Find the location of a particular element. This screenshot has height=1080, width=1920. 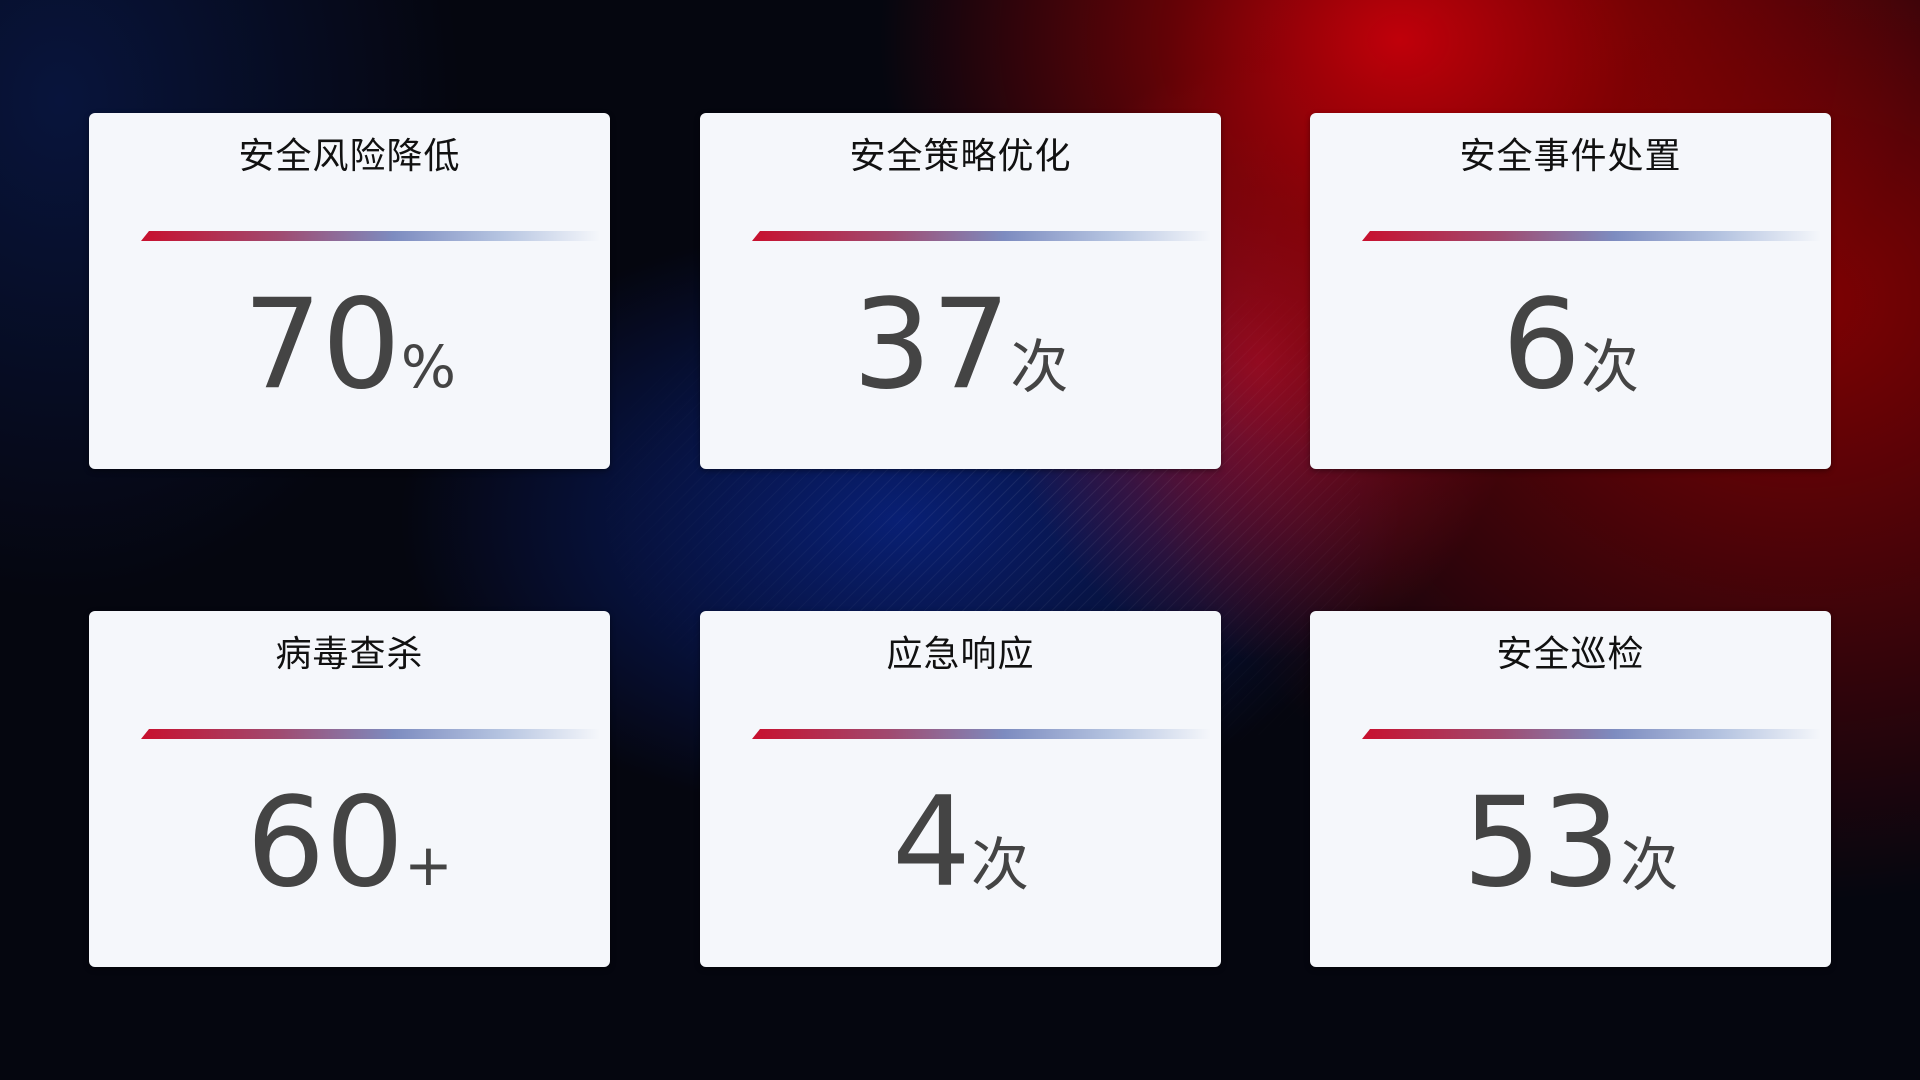

card-title: 应急响应 is located at coordinates (960, 654).